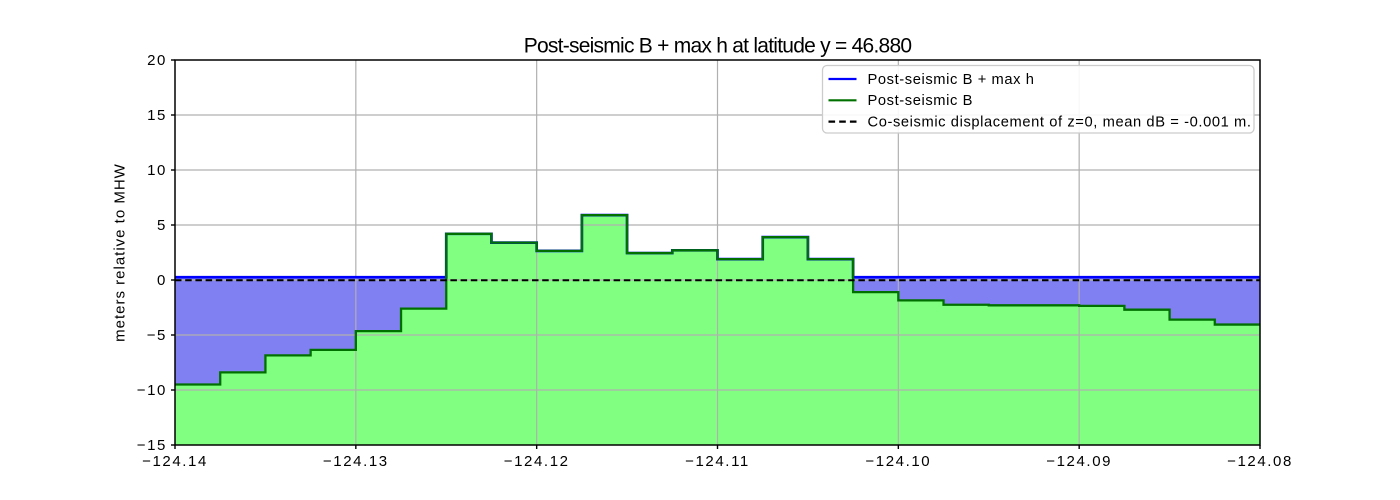  What do you see at coordinates (717, 461) in the screenshot?
I see `svg-text: −124.11` at bounding box center [717, 461].